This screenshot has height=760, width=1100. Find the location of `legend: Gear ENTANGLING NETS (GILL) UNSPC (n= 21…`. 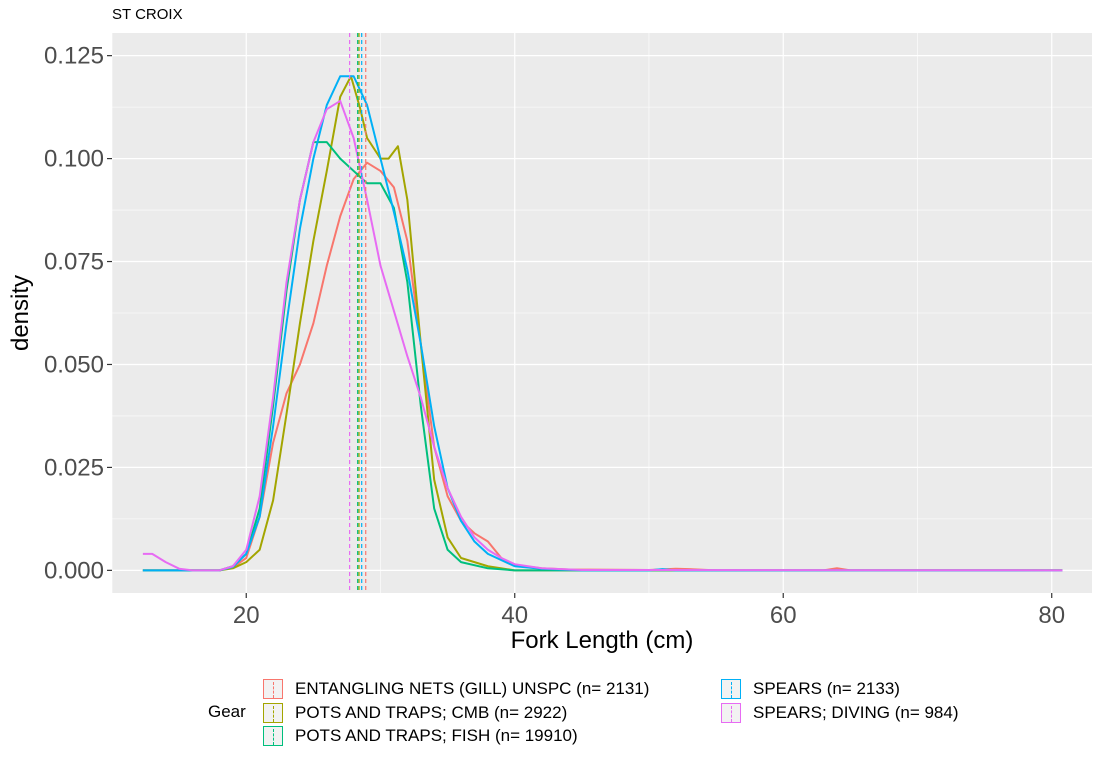

legend: Gear ENTANGLING NETS (GILL) UNSPC (n= 21… is located at coordinates (550, 716).